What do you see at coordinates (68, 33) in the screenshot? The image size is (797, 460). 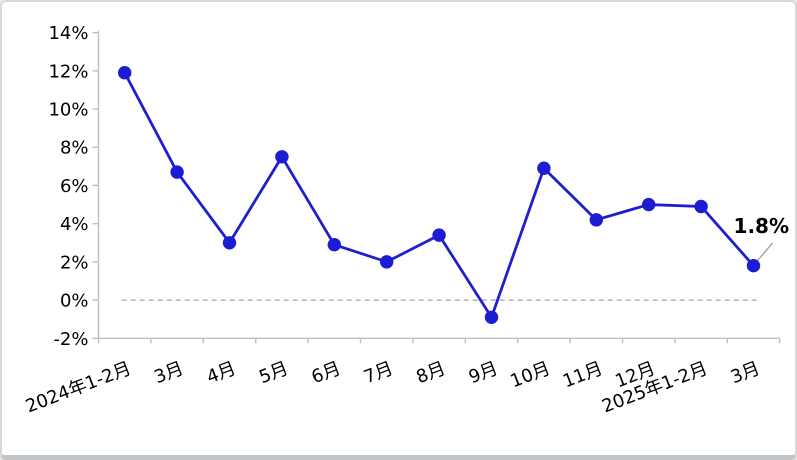 I see `y-axis-label: 14%` at bounding box center [68, 33].